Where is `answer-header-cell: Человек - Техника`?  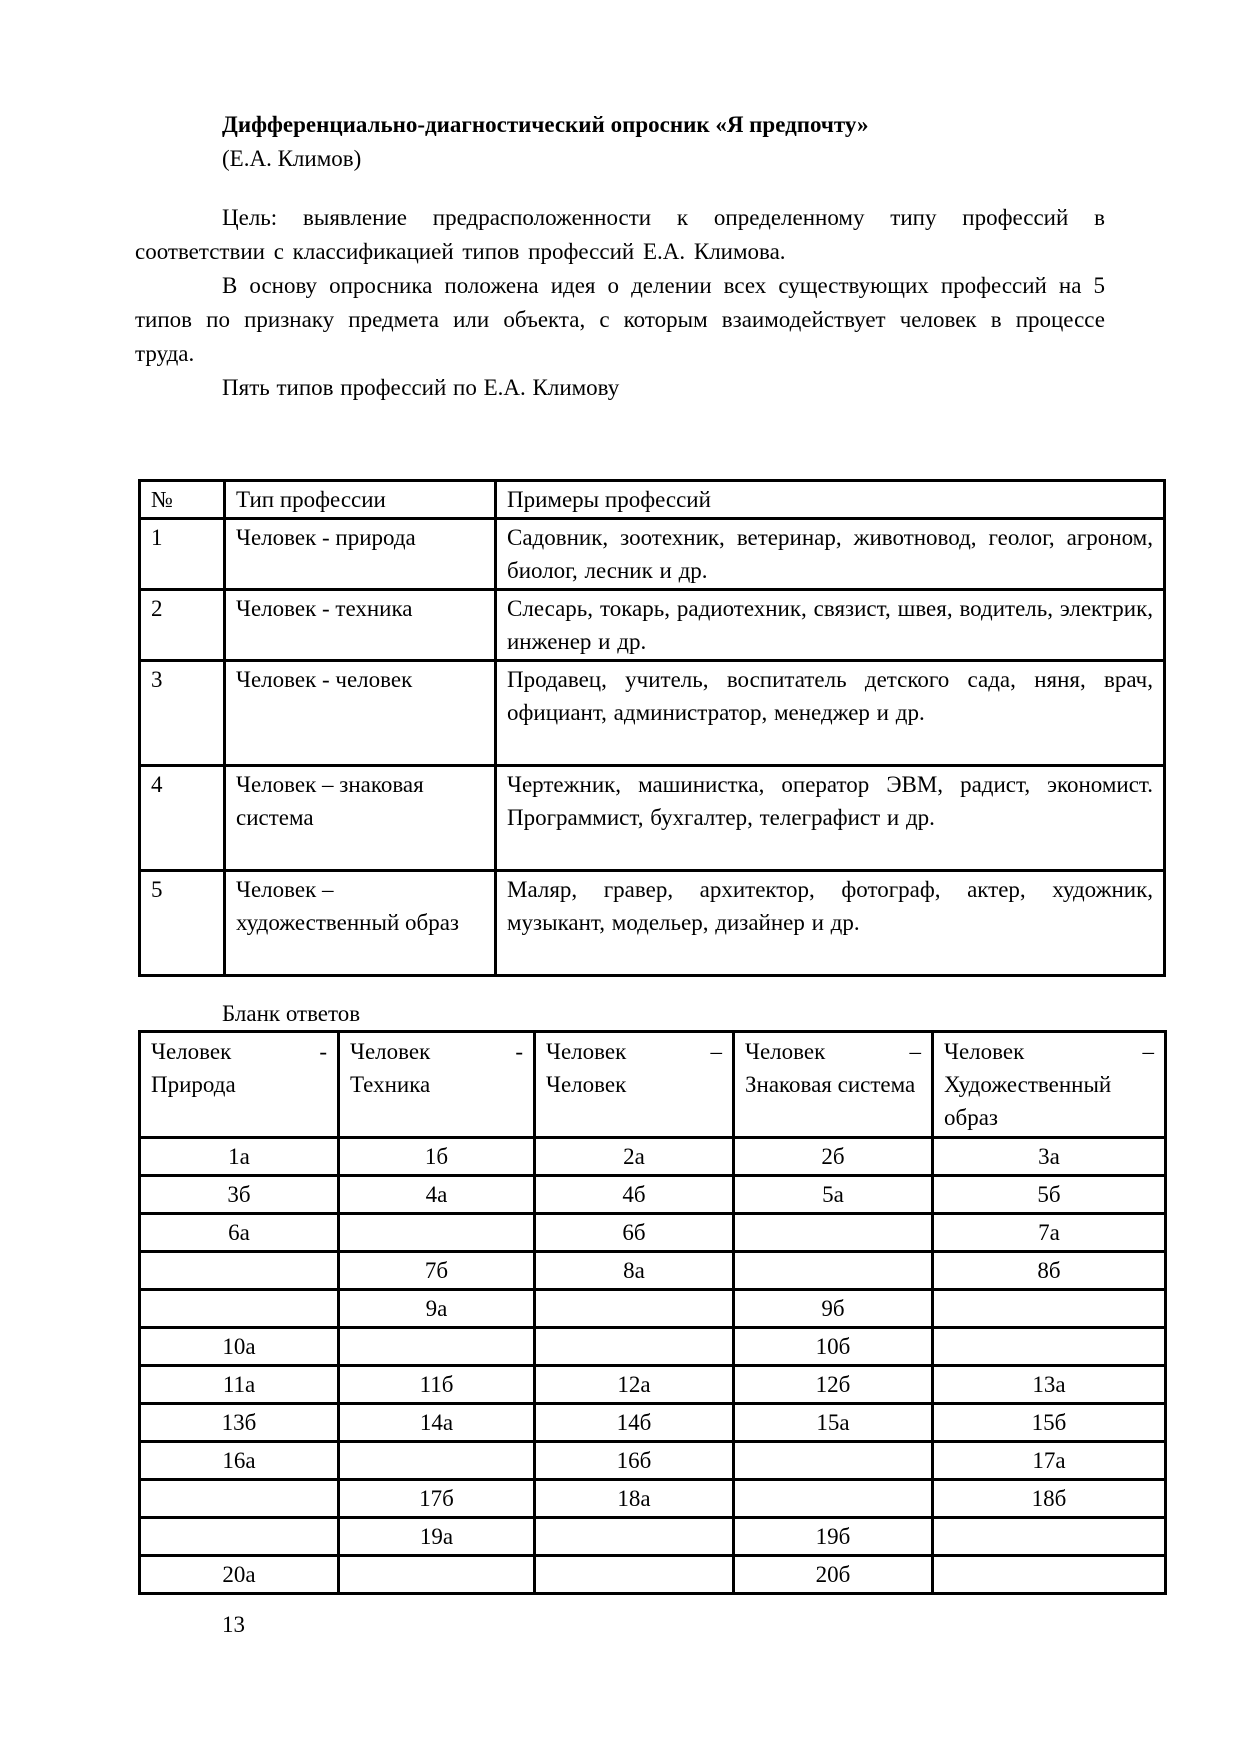 answer-header-cell: Человек - Техника is located at coordinates (436, 1084).